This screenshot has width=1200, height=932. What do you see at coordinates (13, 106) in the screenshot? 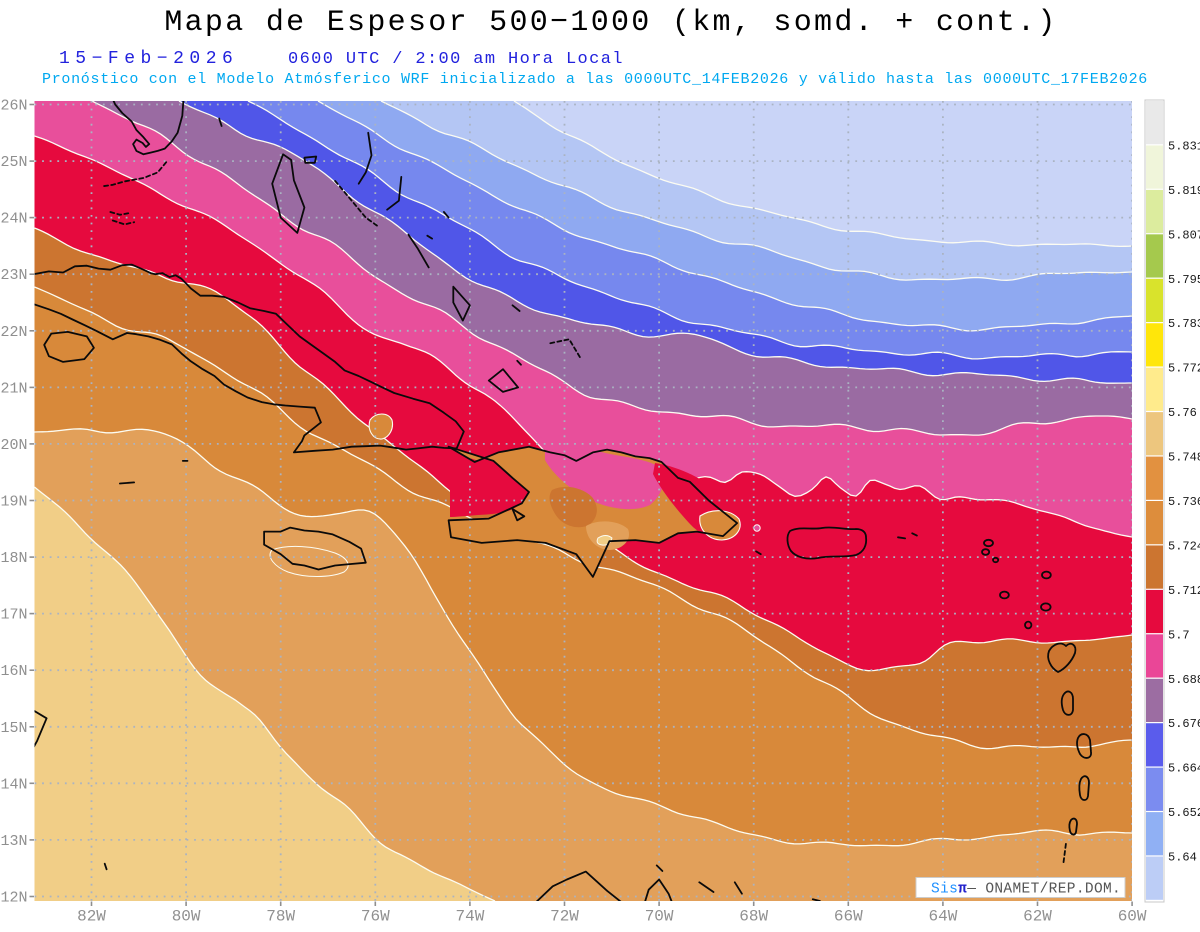
I see `svg-text: 26N` at bounding box center [13, 106].